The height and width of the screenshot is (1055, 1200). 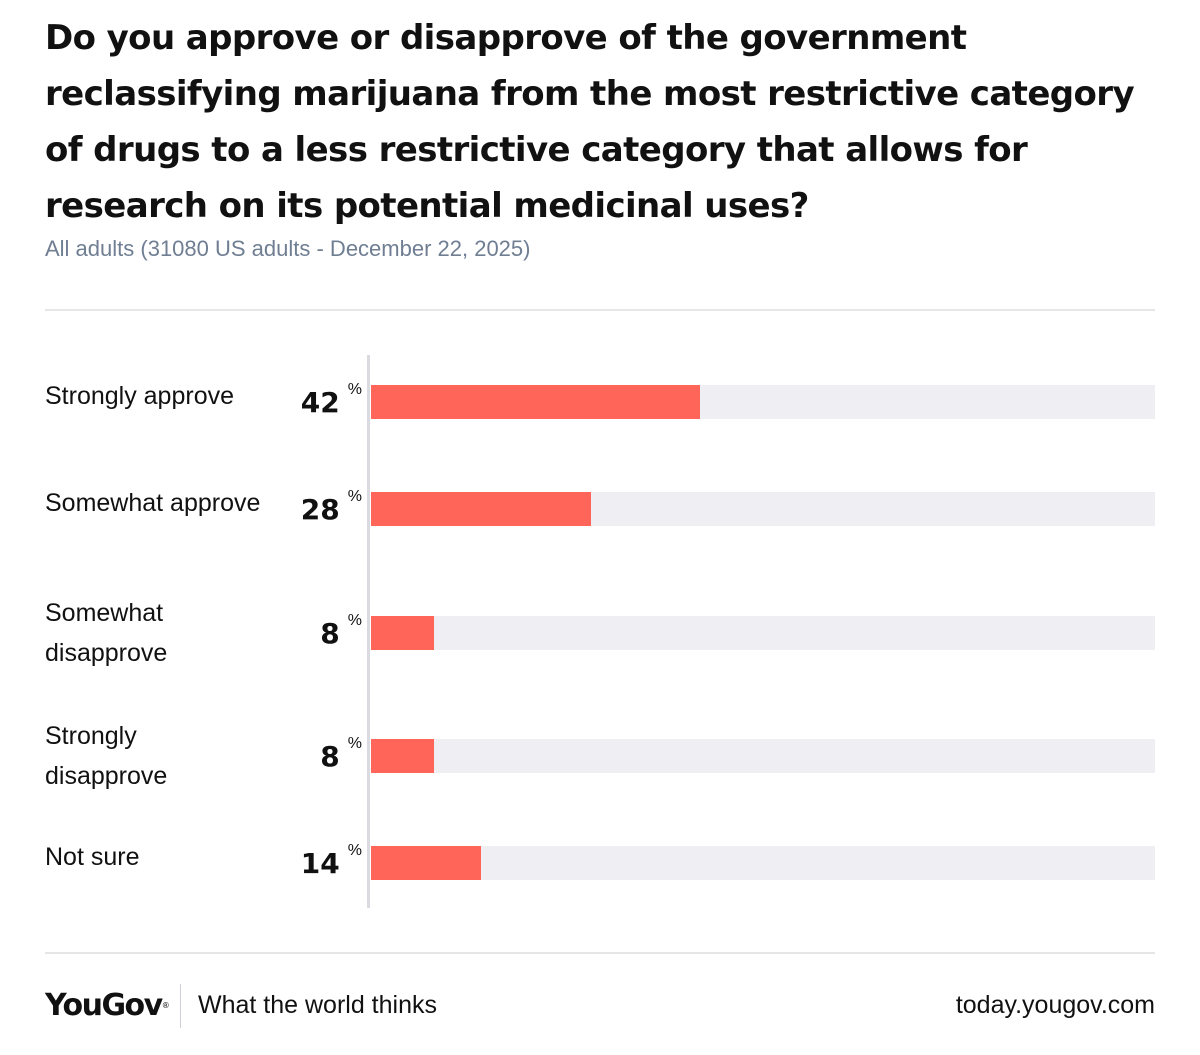 I want to click on data-label-value: 28, so click(x=320, y=509).